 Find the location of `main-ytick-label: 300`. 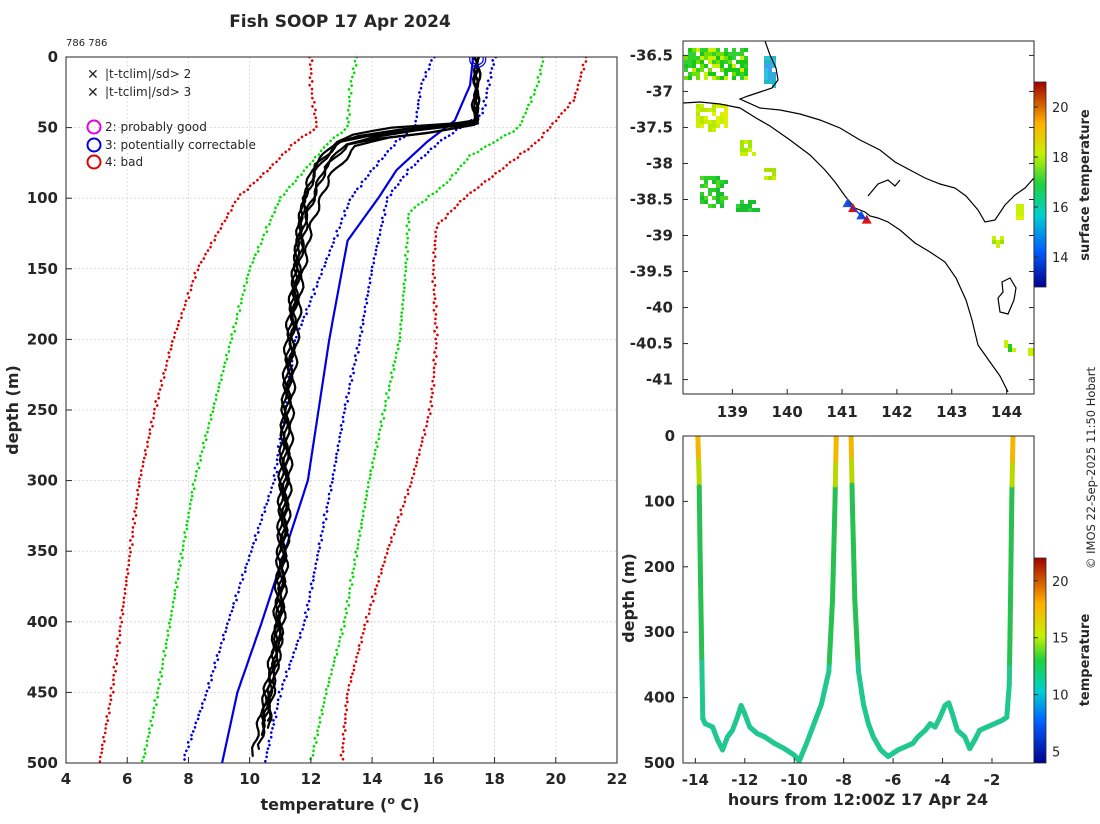

main-ytick-label: 300 is located at coordinates (42, 481).